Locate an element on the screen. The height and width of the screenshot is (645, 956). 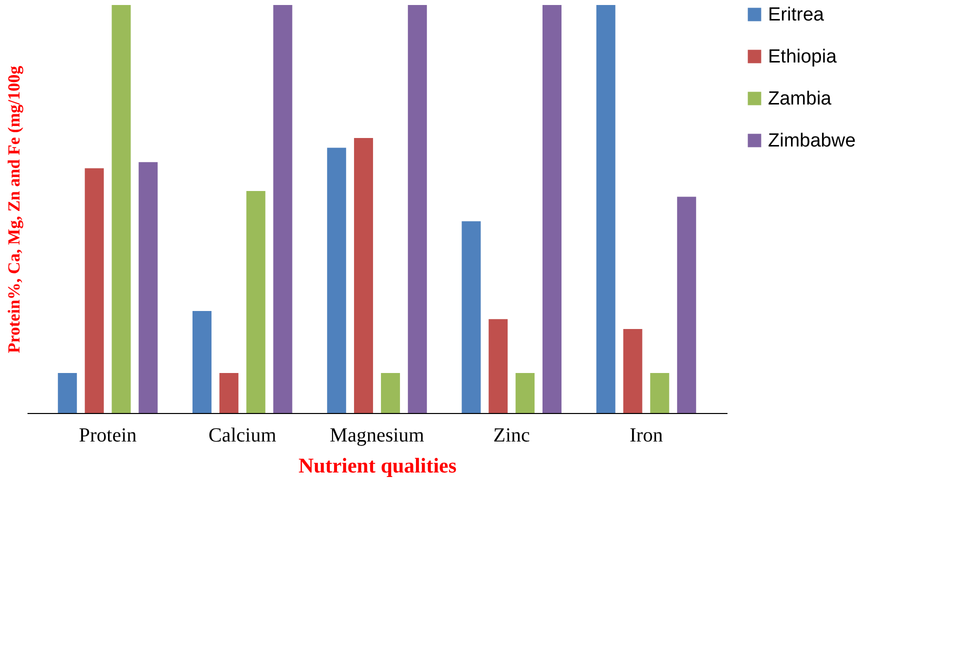
x-tick-label: Magnesium is located at coordinates (377, 435).